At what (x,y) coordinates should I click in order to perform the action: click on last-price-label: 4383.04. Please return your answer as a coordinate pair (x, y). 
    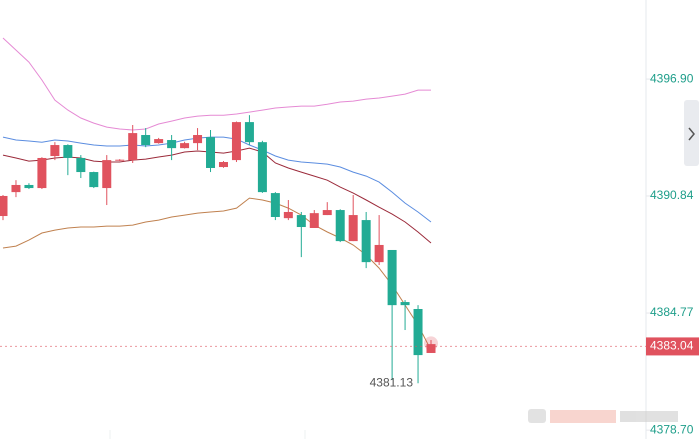
    Looking at the image, I should click on (672, 346).